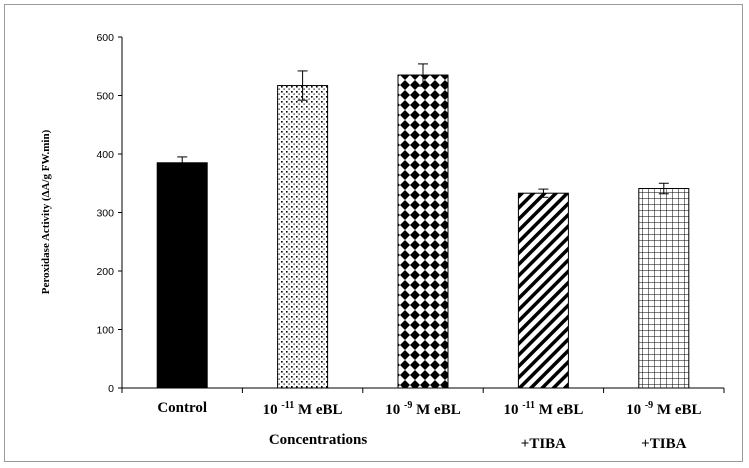 This screenshot has height=468, width=749. I want to click on y-tick-label: 500, so click(105, 97).